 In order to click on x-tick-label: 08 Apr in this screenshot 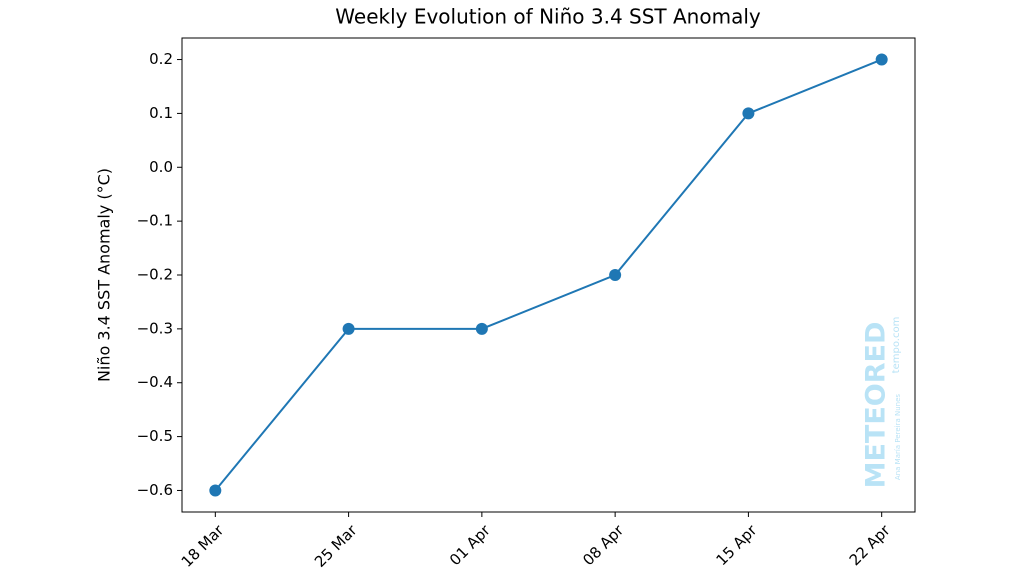, I will do `click(603, 545)`.